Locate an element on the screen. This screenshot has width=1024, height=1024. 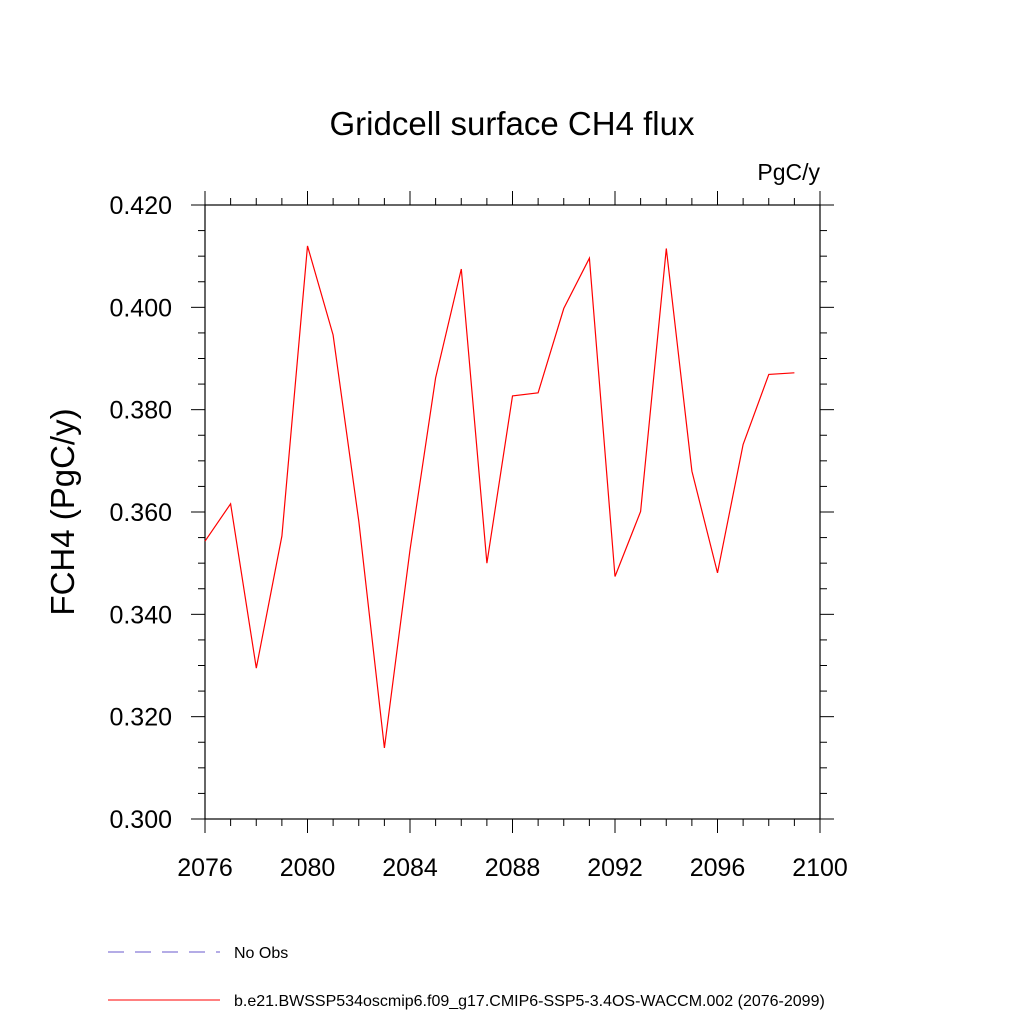
y-tick-label: 0.420 is located at coordinates (140, 206).